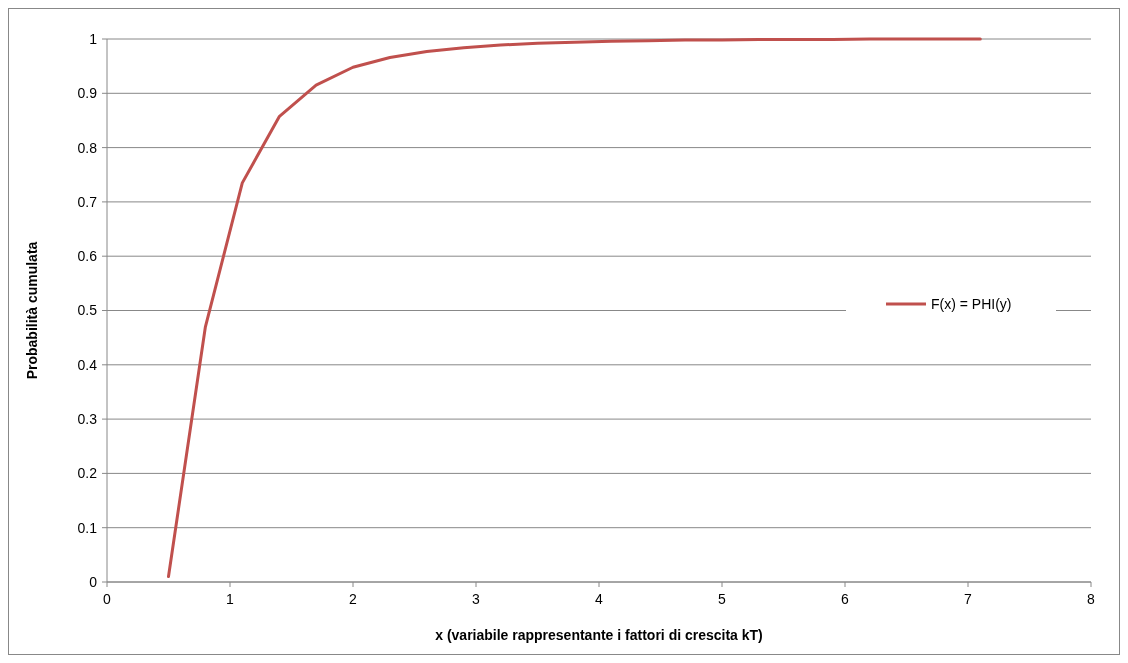 The image size is (1128, 663). I want to click on y-tick-label: 0.5, so click(87, 310).